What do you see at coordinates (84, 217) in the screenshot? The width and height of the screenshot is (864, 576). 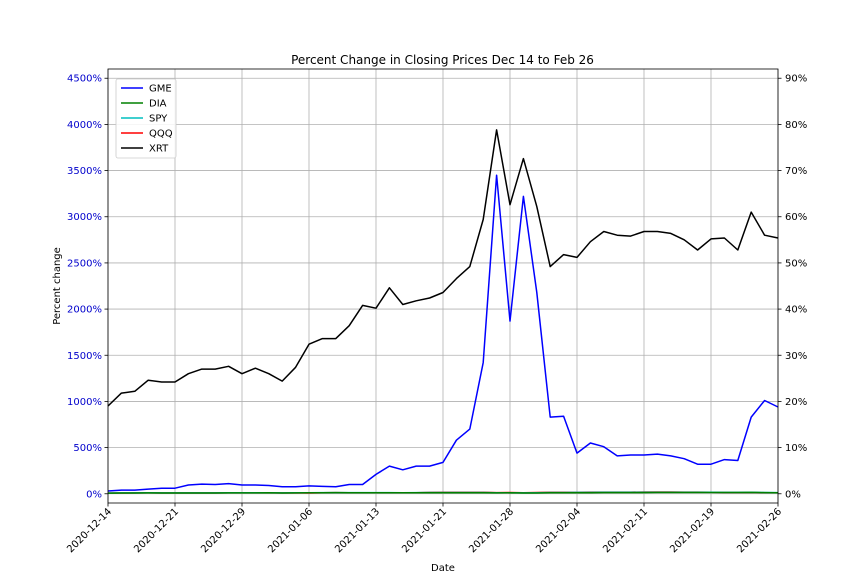 I see `left-tick-label: 3000%` at bounding box center [84, 217].